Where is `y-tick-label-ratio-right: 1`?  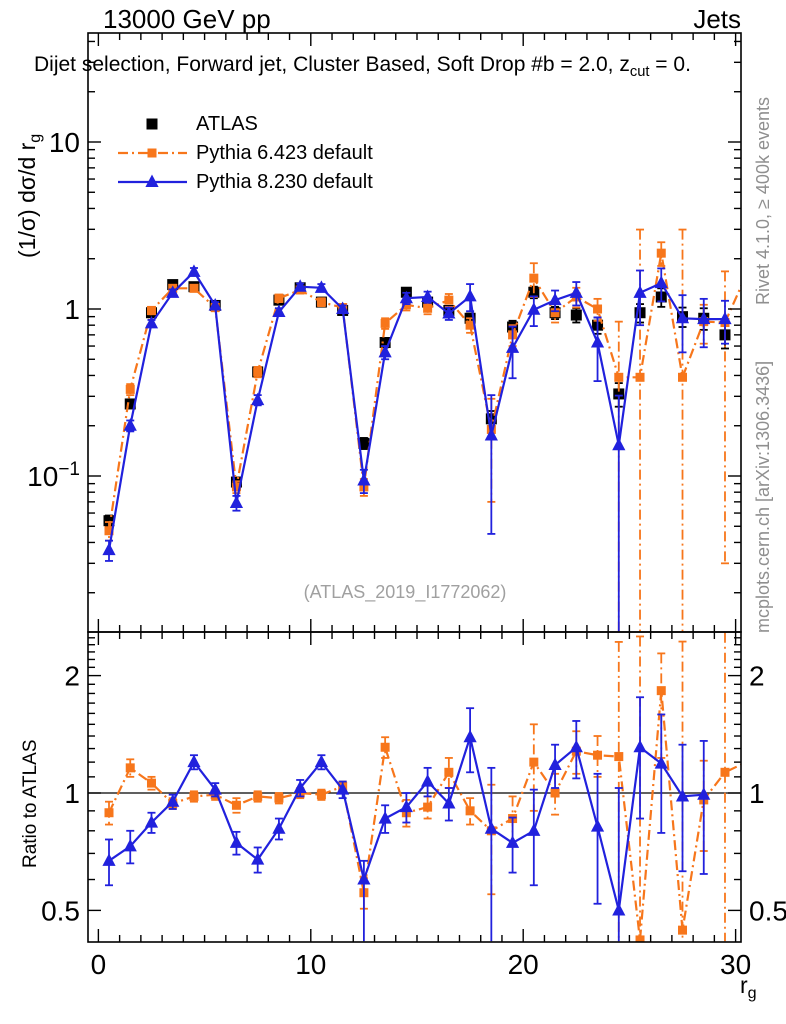
y-tick-label-ratio-right: 1 is located at coordinates (757, 793).